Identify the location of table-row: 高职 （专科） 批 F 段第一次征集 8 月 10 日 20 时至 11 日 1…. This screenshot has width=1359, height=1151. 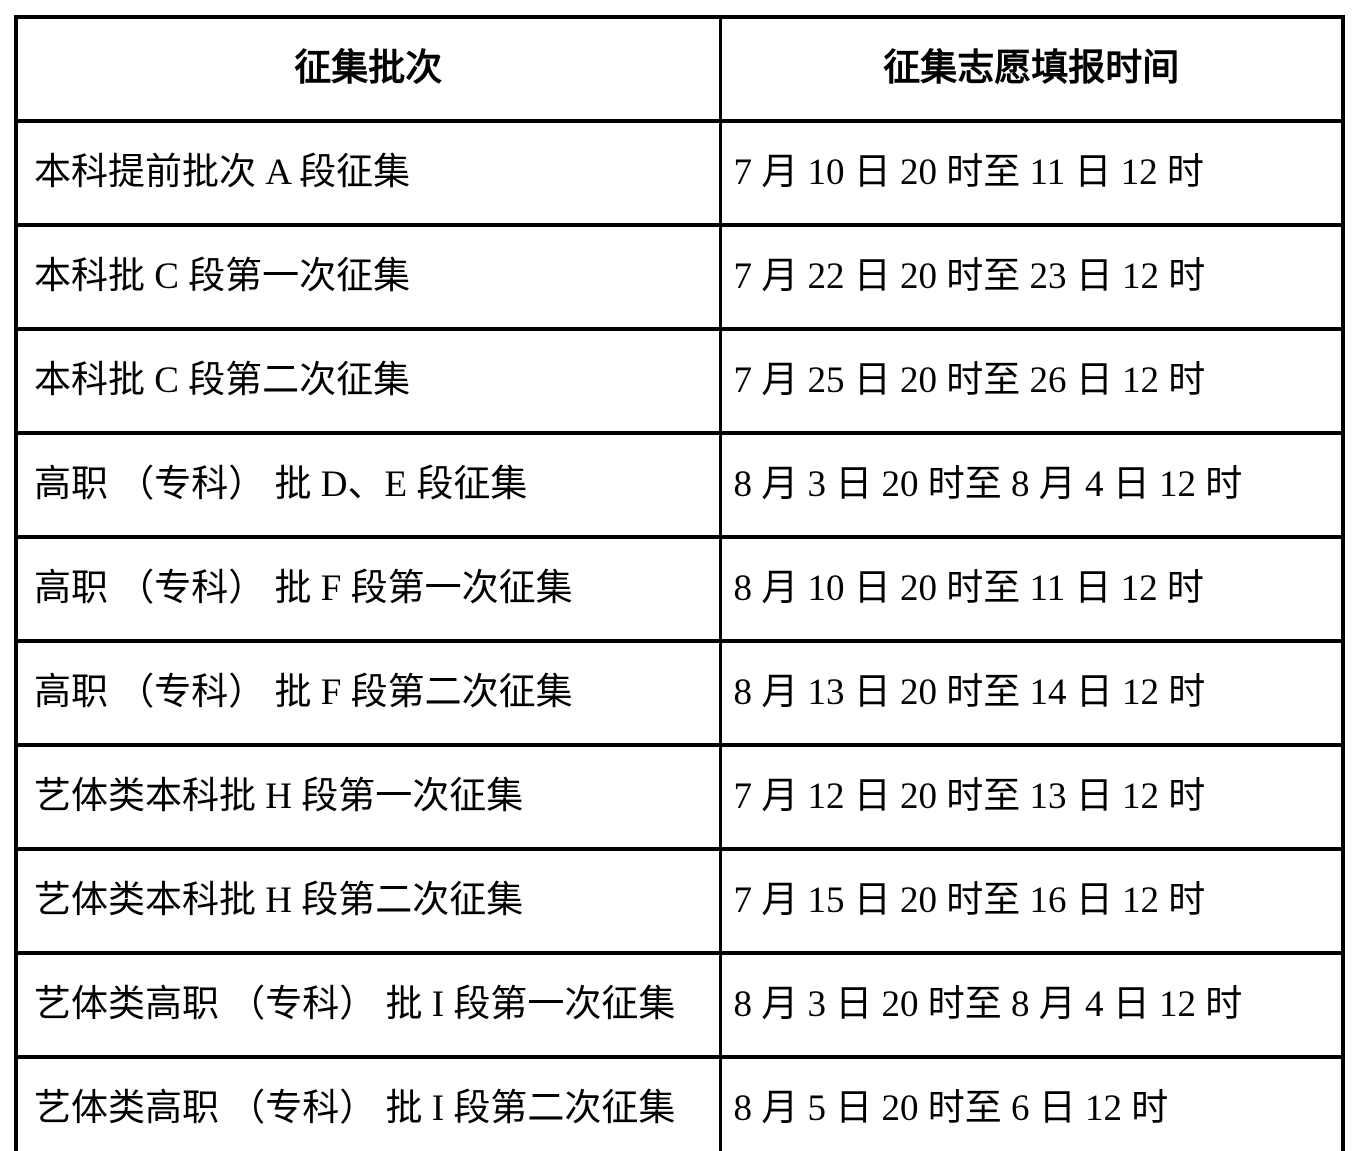
(679, 589).